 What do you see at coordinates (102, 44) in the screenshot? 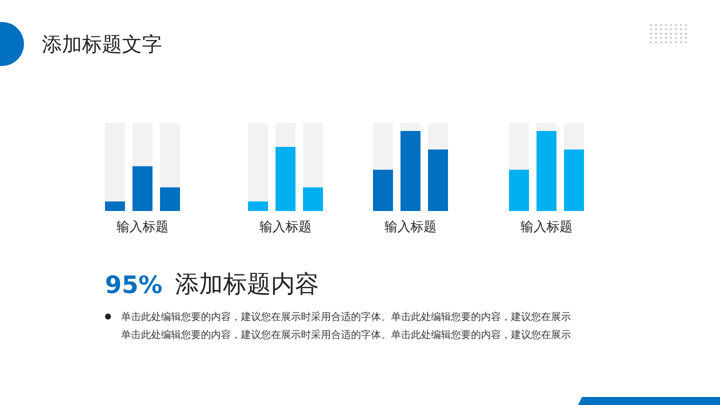
I see `text: 添加标题文字` at bounding box center [102, 44].